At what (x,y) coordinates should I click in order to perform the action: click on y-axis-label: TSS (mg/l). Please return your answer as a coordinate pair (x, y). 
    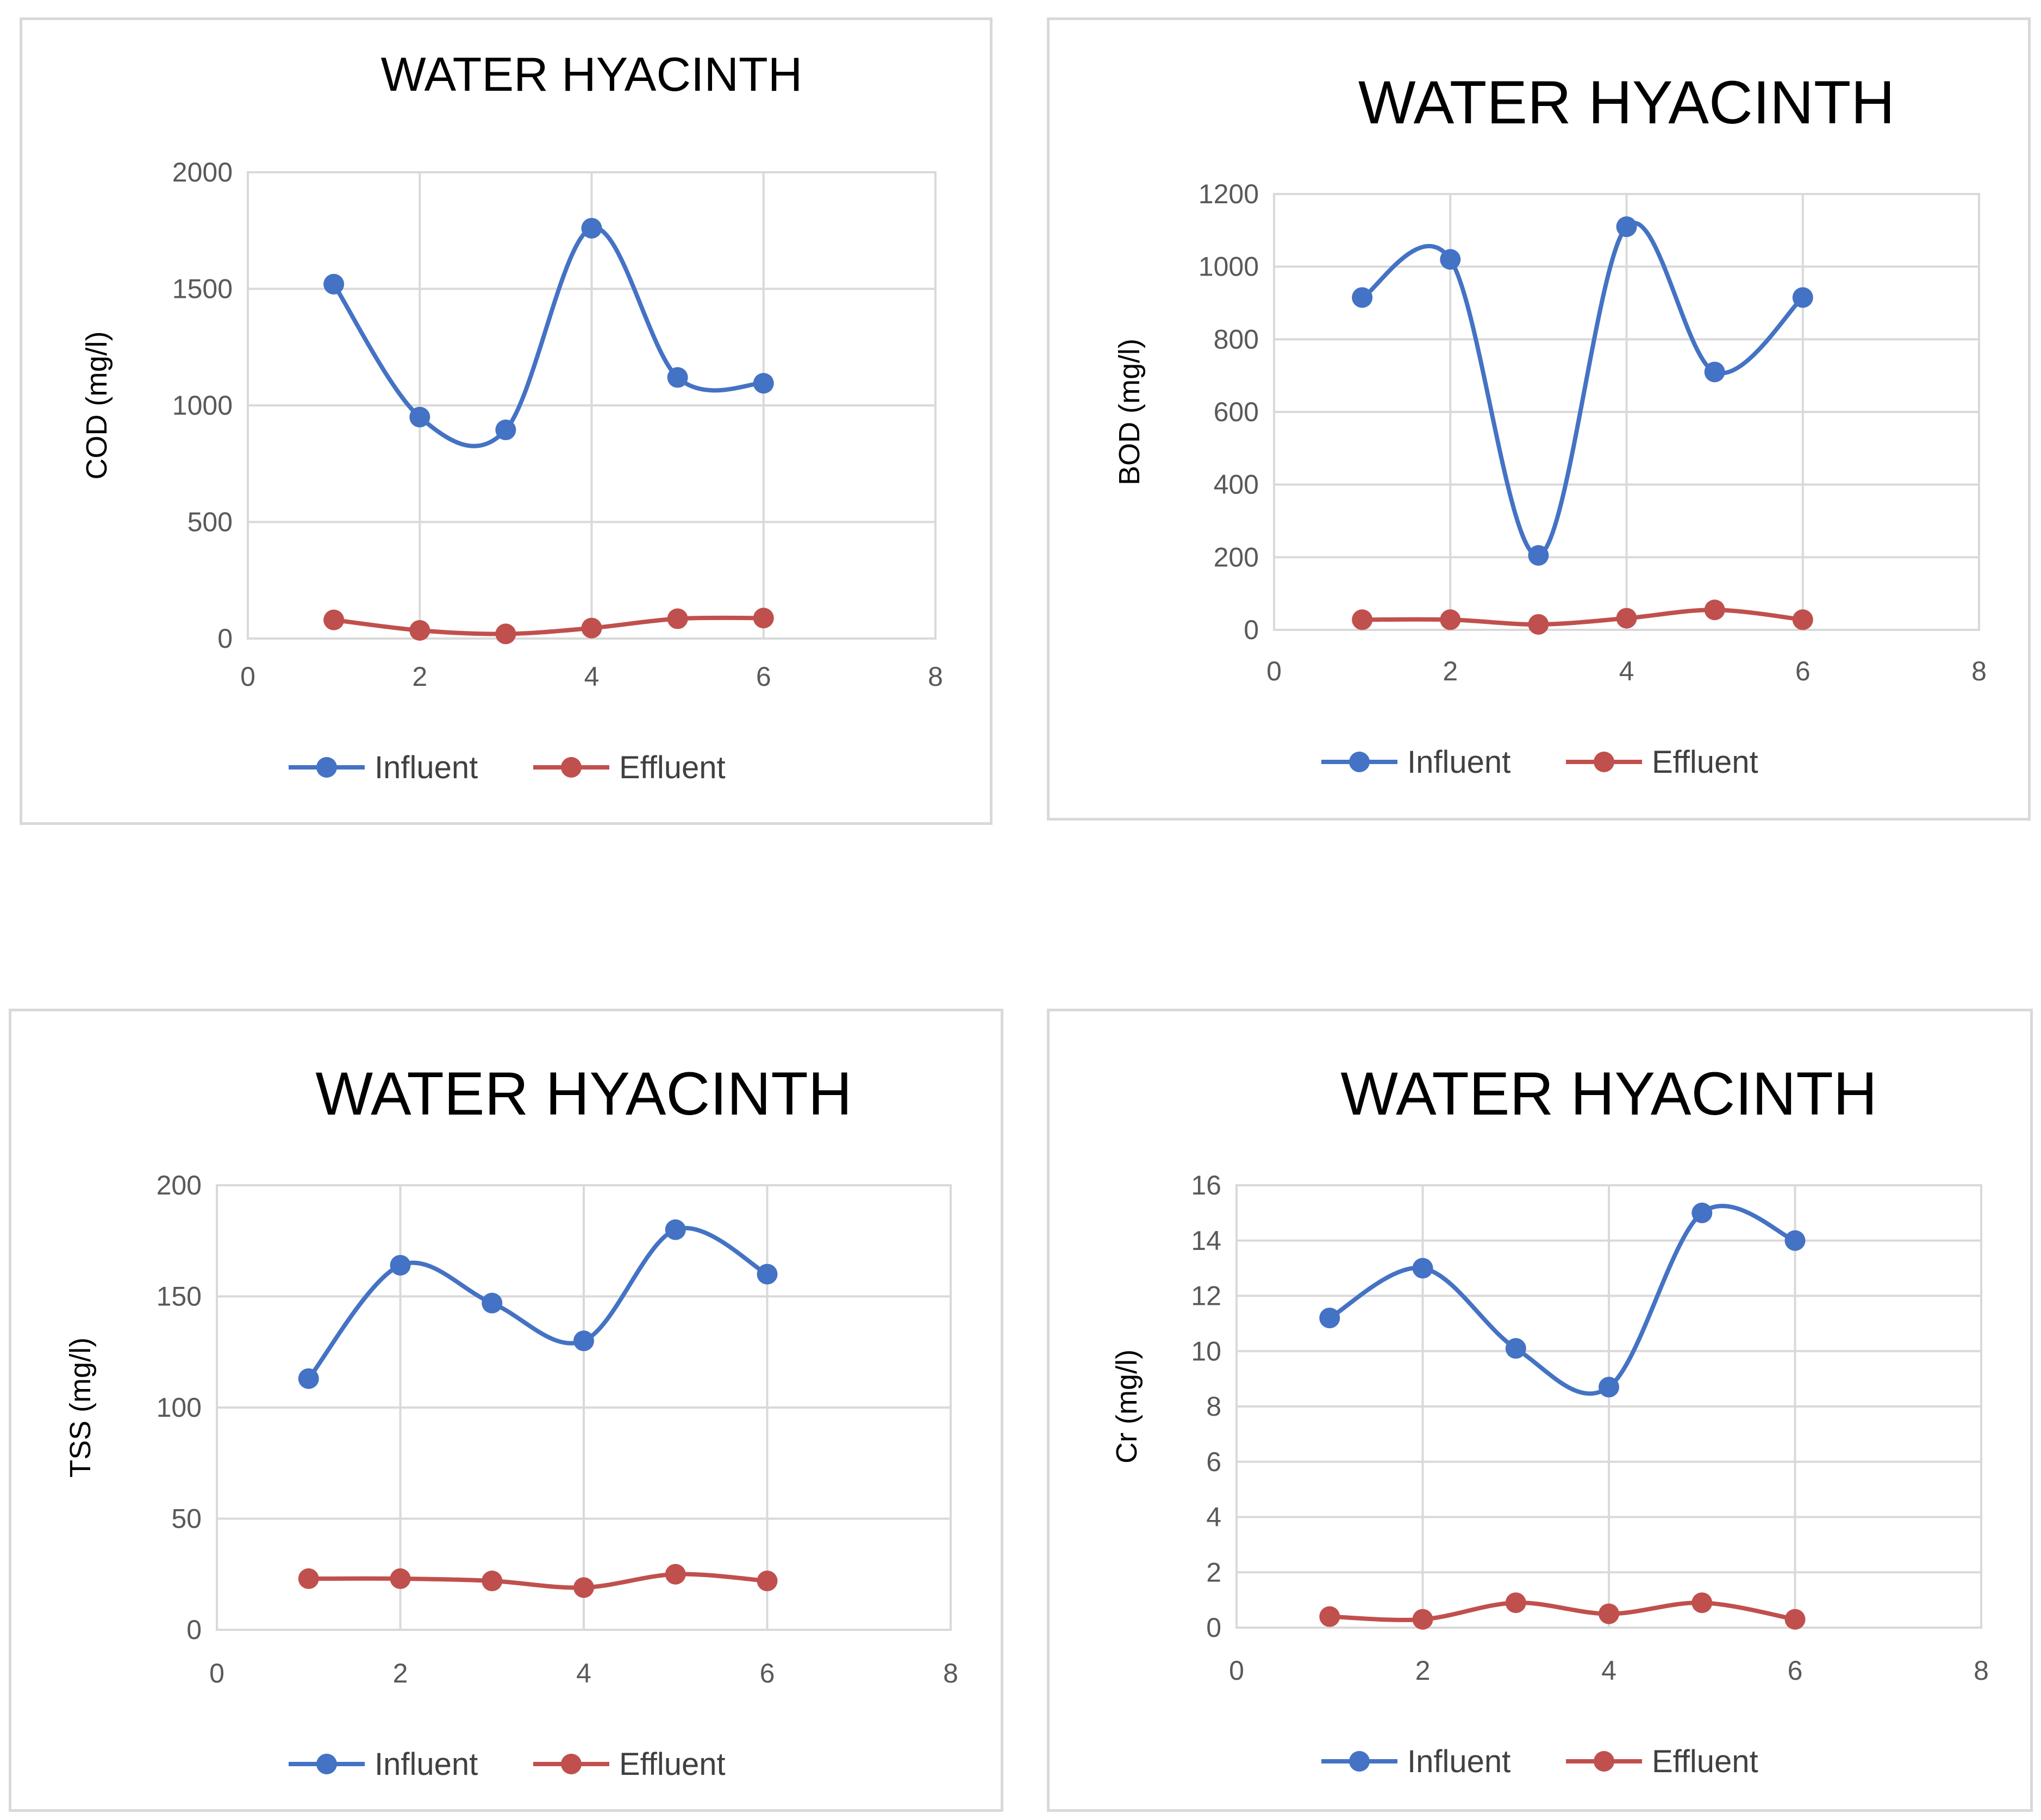
    Looking at the image, I should click on (80, 1407).